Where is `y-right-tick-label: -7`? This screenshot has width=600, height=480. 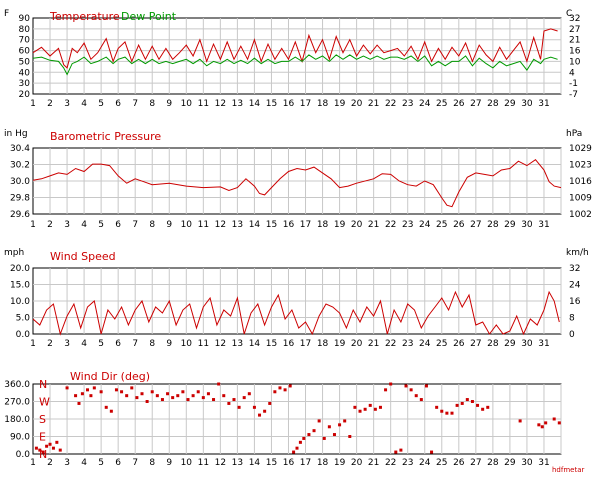
y-right-tick-label: -7 is located at coordinates (573, 95).